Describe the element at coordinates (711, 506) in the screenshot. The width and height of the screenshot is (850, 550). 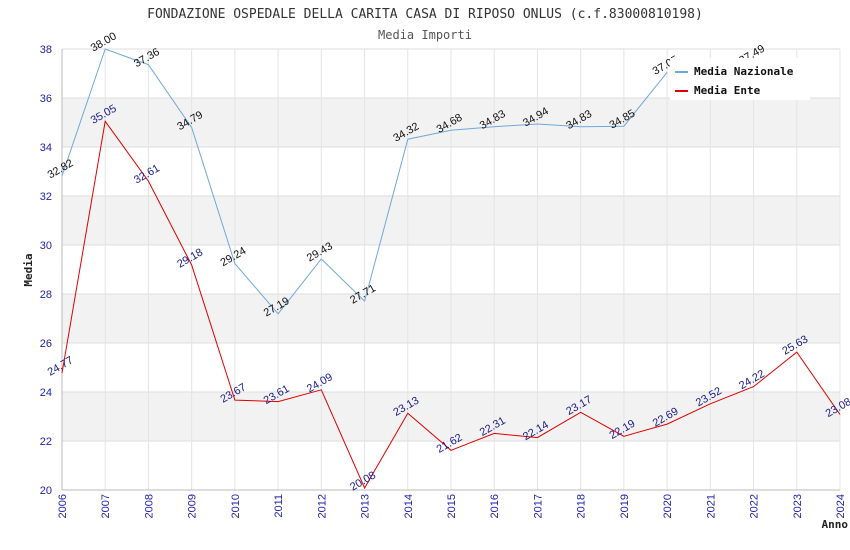
I see `x-tick-label: 2021` at that location.